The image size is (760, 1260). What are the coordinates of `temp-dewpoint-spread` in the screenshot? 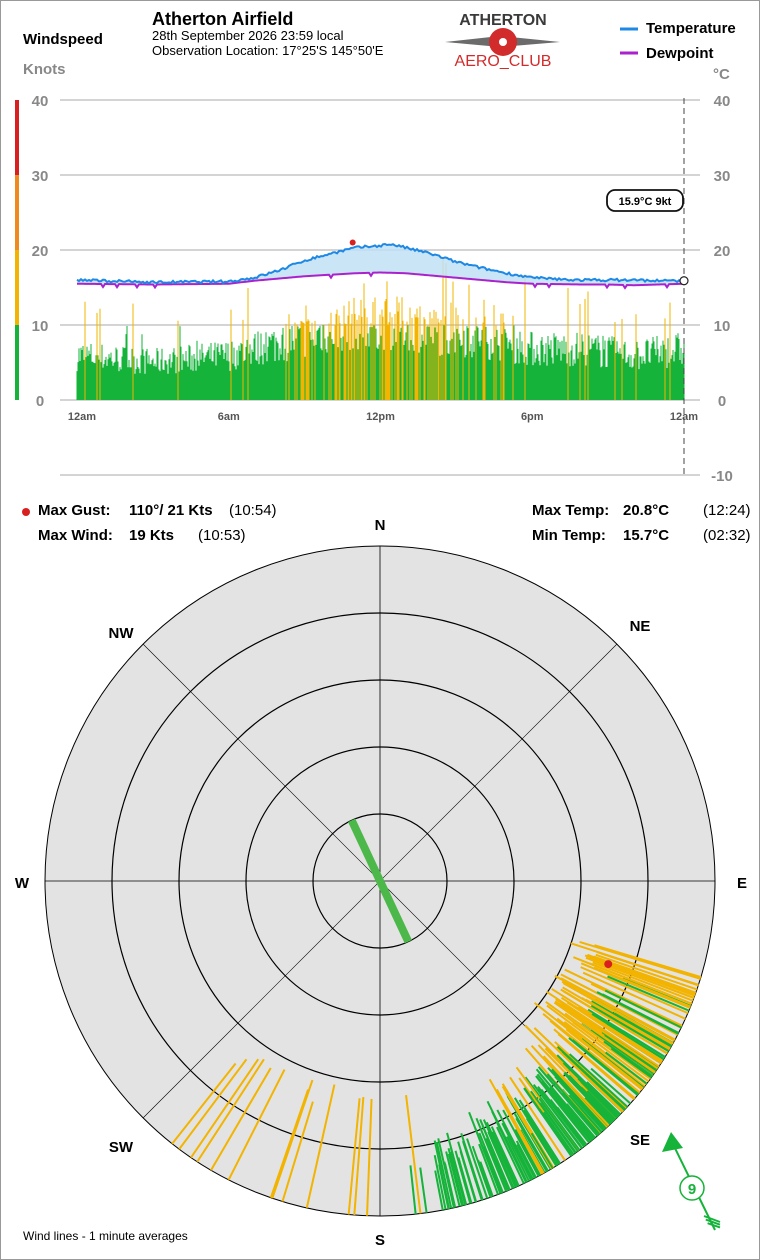 It's located at (380, 266).